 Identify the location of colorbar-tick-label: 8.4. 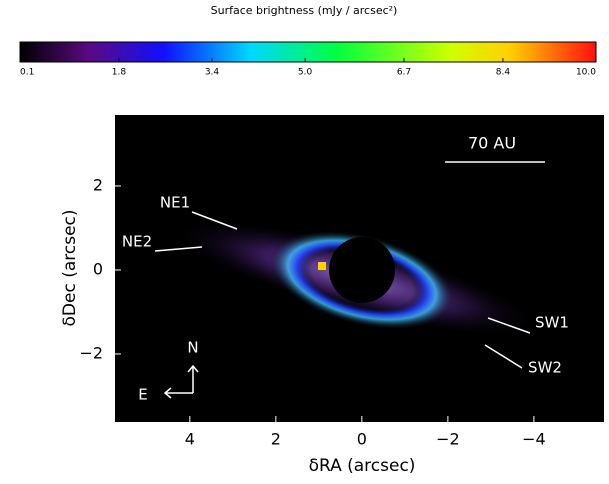
(503, 73).